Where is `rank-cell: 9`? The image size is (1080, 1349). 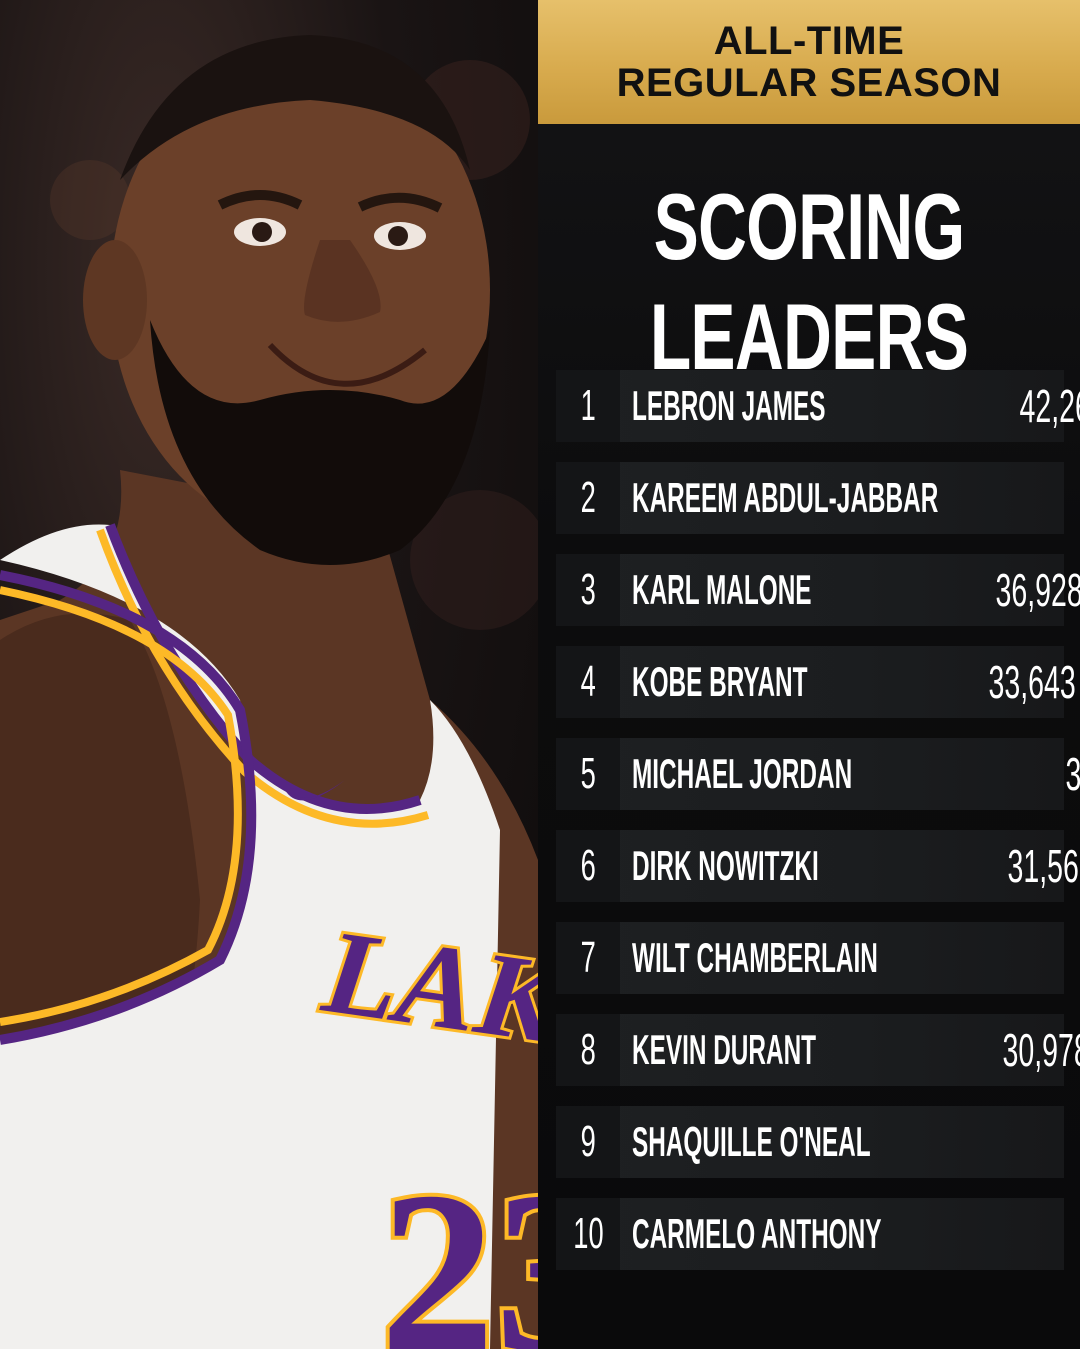
rank-cell: 9 is located at coordinates (588, 1142).